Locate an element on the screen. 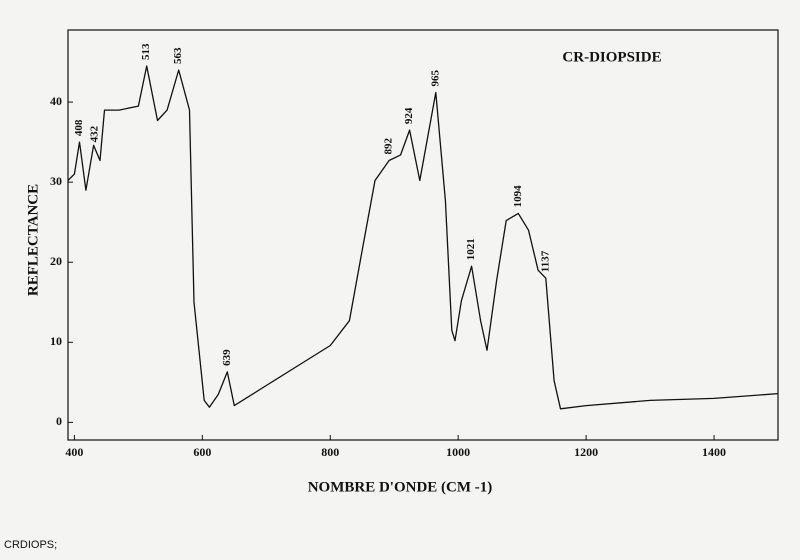 Image resolution: width=800 pixels, height=560 pixels. peak-label: 639 is located at coordinates (227, 357).